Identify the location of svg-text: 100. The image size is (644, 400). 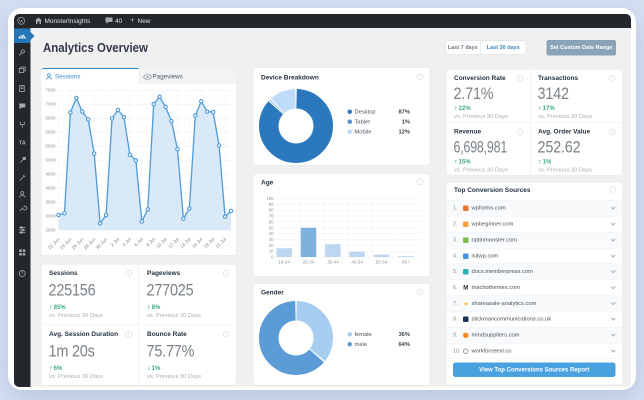
(270, 198).